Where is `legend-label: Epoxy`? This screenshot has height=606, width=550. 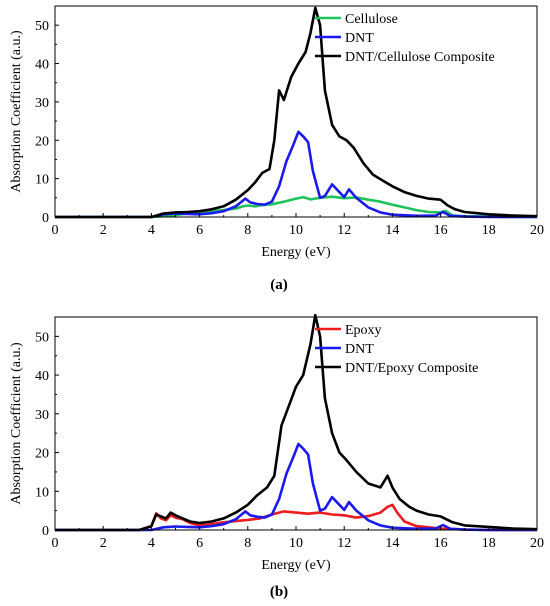 legend-label: Epoxy is located at coordinates (363, 330).